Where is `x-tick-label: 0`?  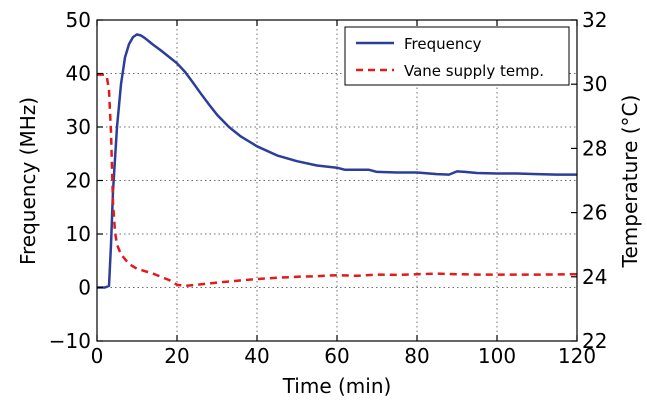
x-tick-label: 0 is located at coordinates (97, 356).